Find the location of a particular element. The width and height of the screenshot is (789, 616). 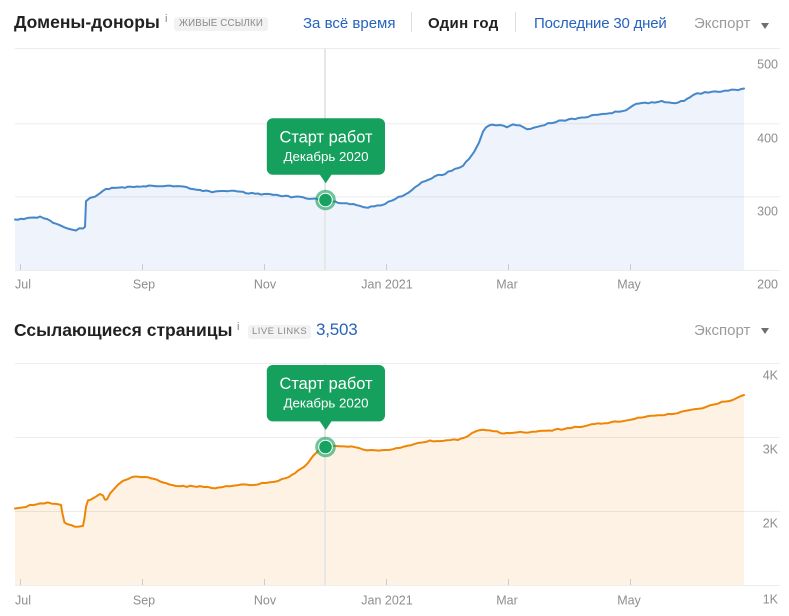

svg-text: 1K is located at coordinates (771, 600).